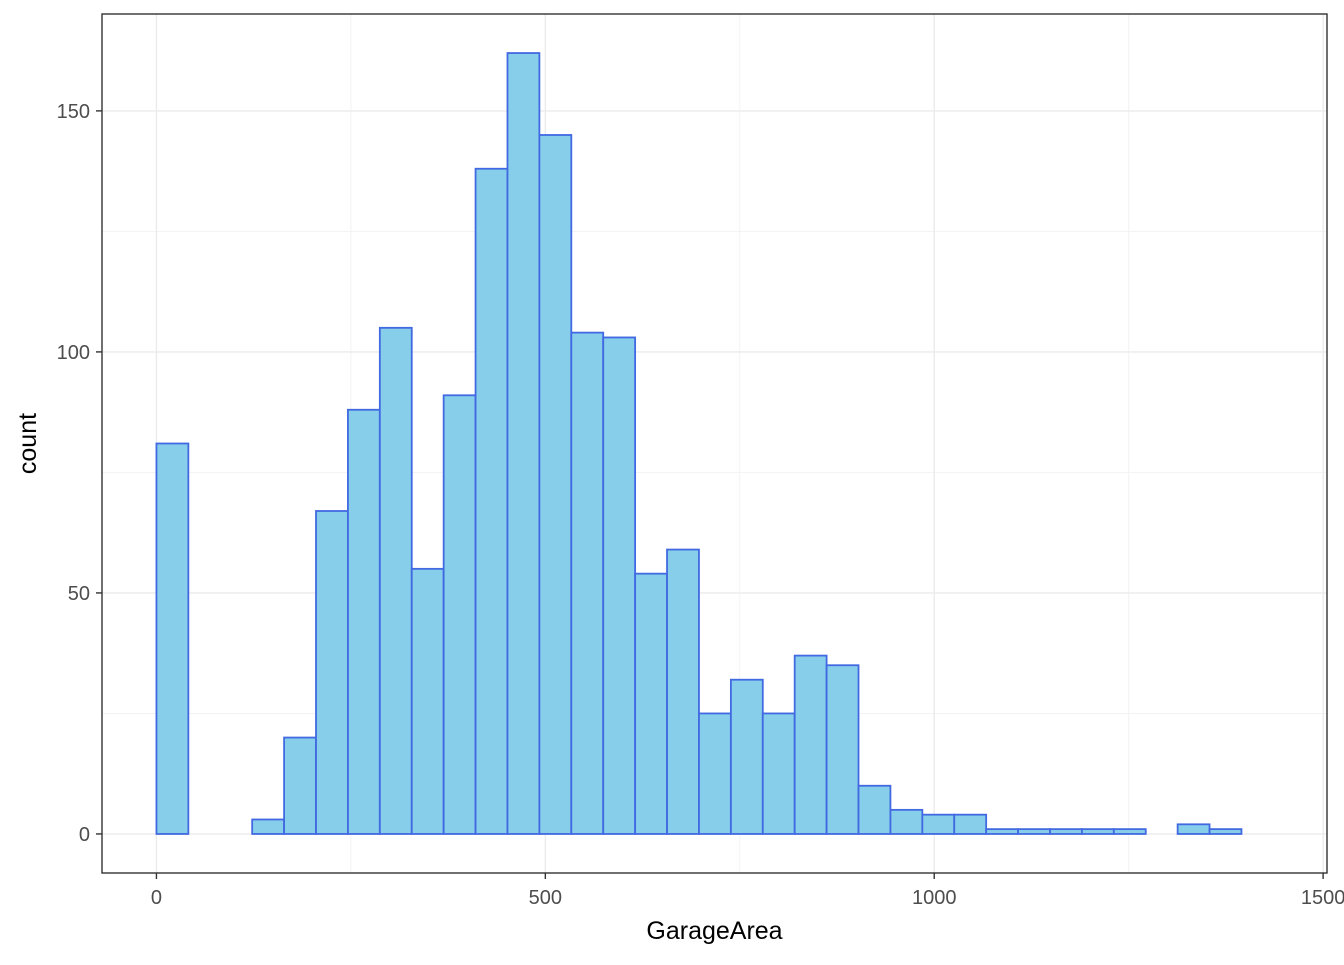 The height and width of the screenshot is (965, 1344). I want to click on x-tick-label: 500, so click(545, 898).